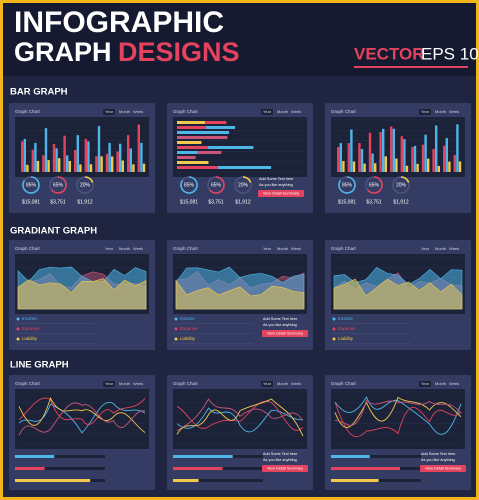  I want to click on section-title: BAR GRAPH, so click(39, 92).